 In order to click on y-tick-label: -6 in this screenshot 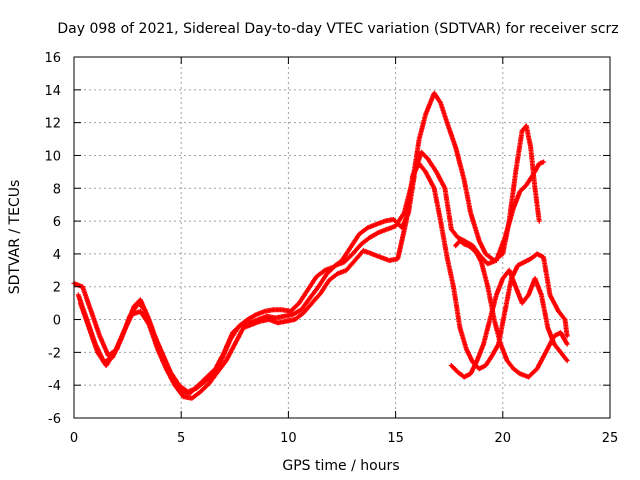, I will do `click(54, 419)`.